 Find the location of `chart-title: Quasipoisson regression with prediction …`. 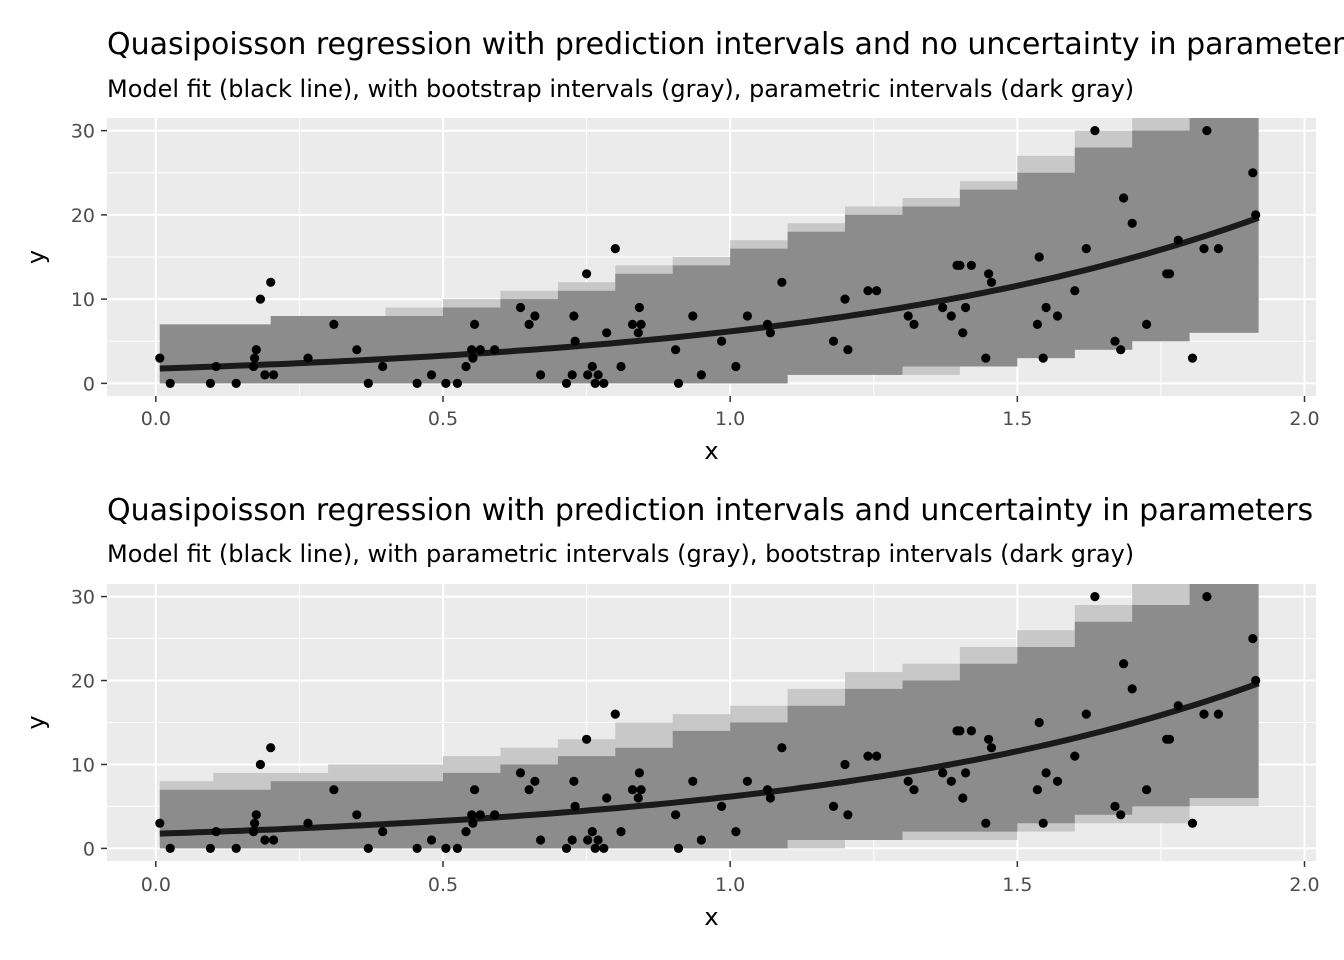

chart-title: Quasipoisson regression with prediction … is located at coordinates (710, 510).